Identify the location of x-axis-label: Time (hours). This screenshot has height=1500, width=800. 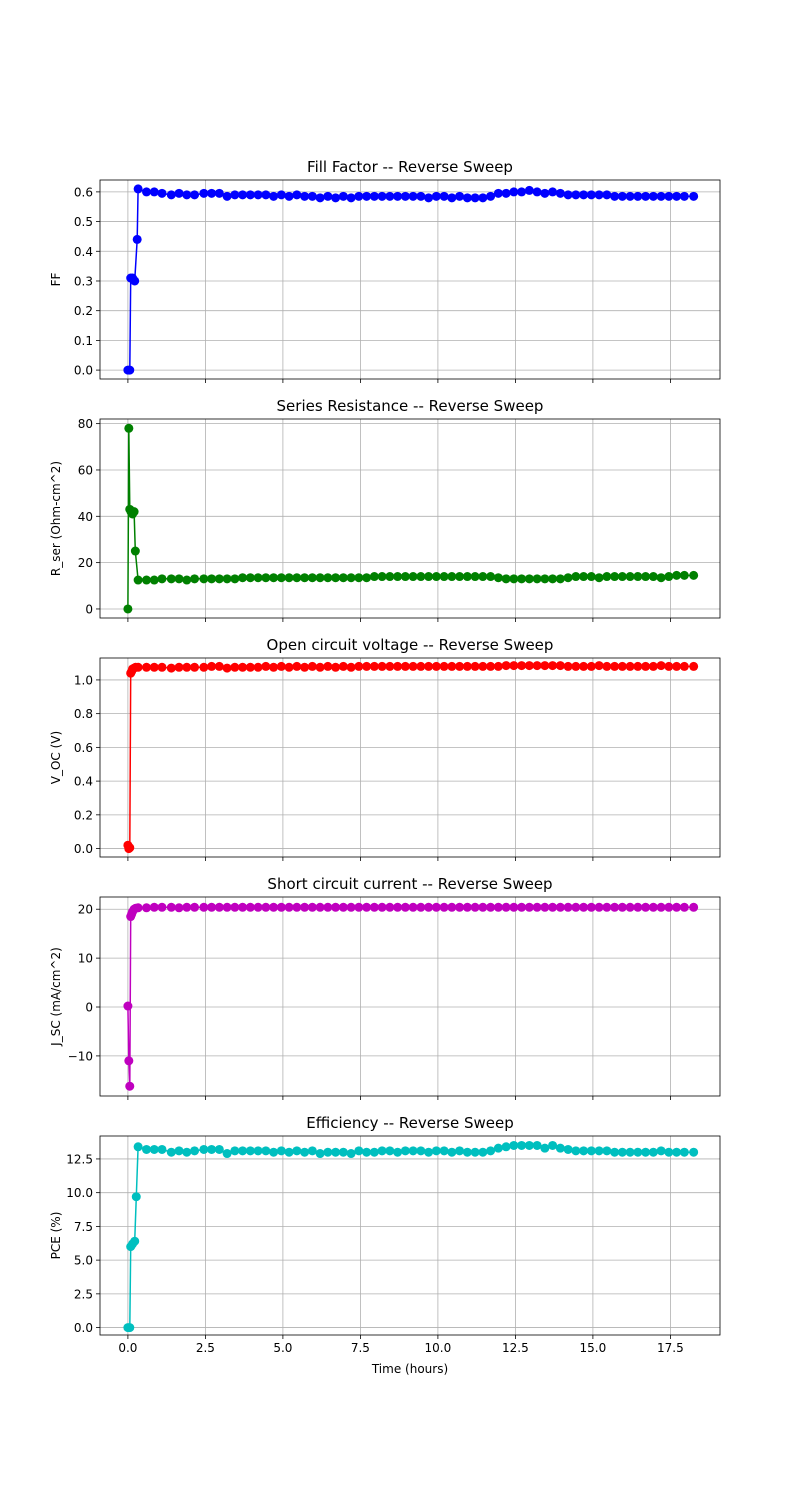
(409, 1369).